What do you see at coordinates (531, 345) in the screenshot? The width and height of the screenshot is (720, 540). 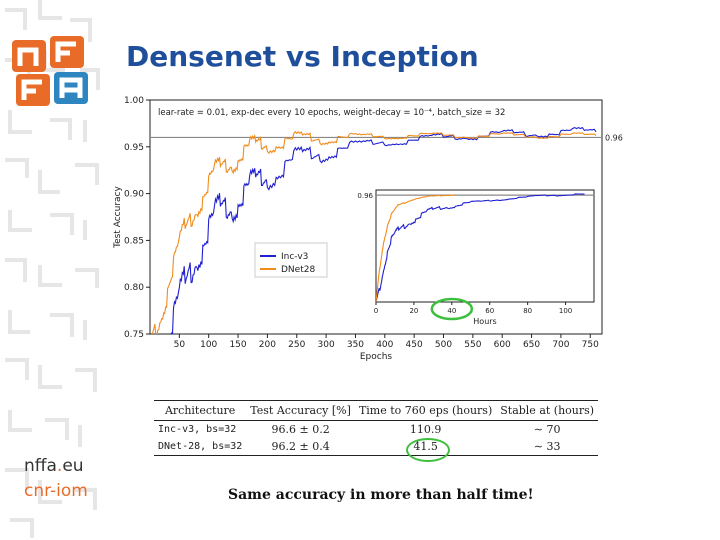 I see `x-tick-label: 650` at bounding box center [531, 345].